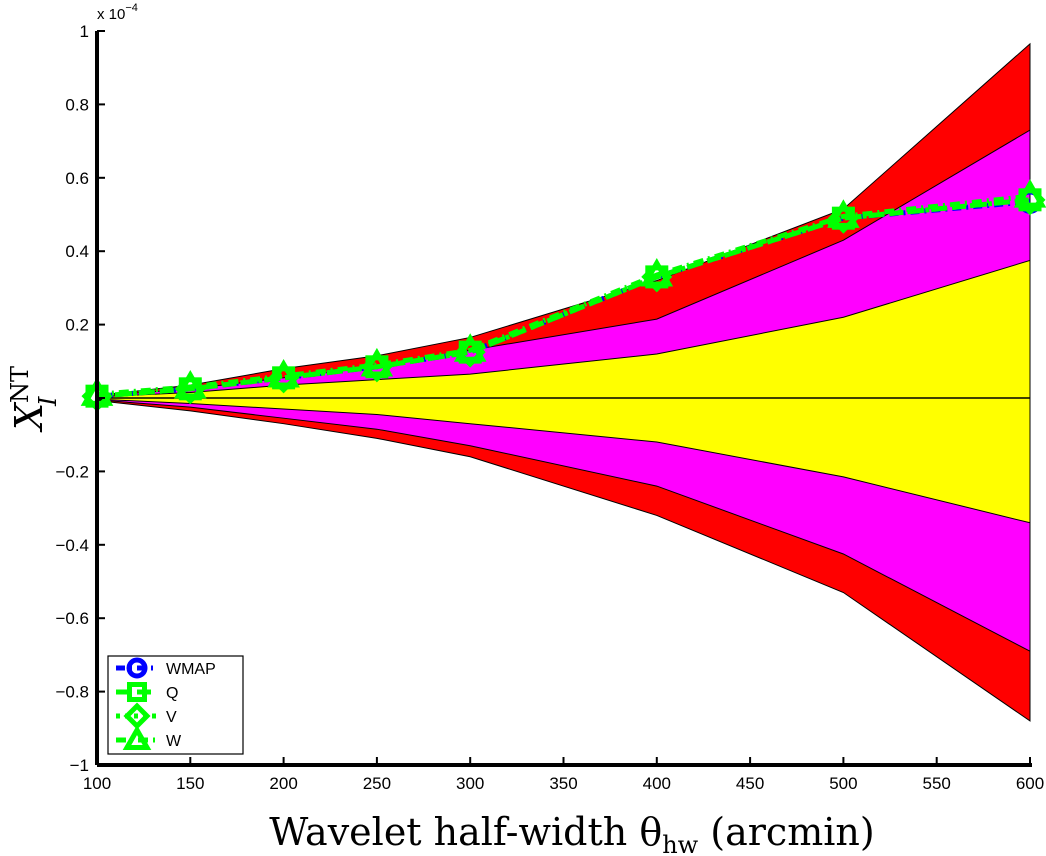 The width and height of the screenshot is (1046, 856). What do you see at coordinates (937, 783) in the screenshot?
I see `x-tick-label: 550` at bounding box center [937, 783].